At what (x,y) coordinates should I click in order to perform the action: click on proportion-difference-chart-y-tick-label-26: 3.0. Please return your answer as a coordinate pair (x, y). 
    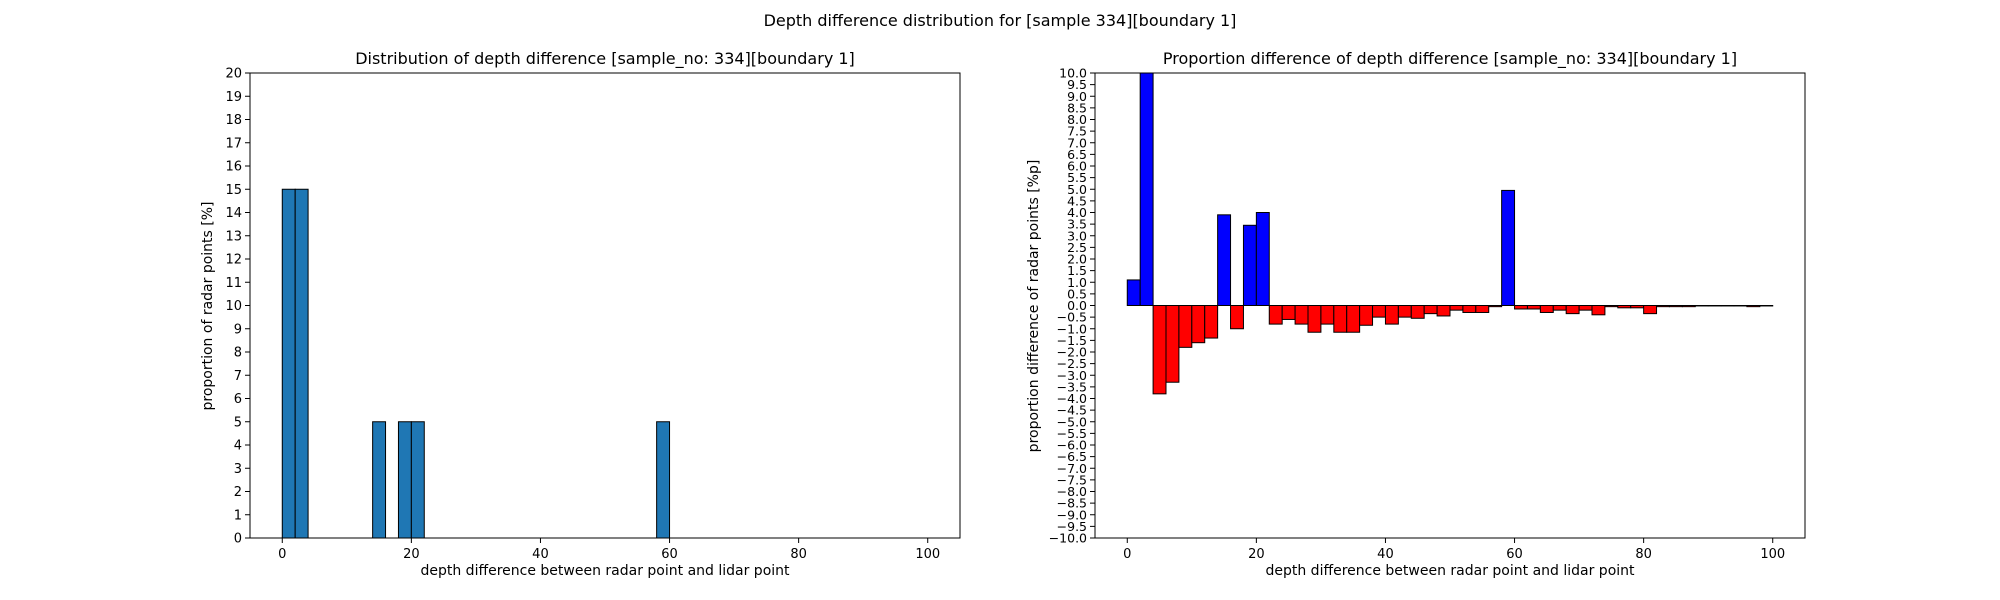
    Looking at the image, I should click on (1077, 235).